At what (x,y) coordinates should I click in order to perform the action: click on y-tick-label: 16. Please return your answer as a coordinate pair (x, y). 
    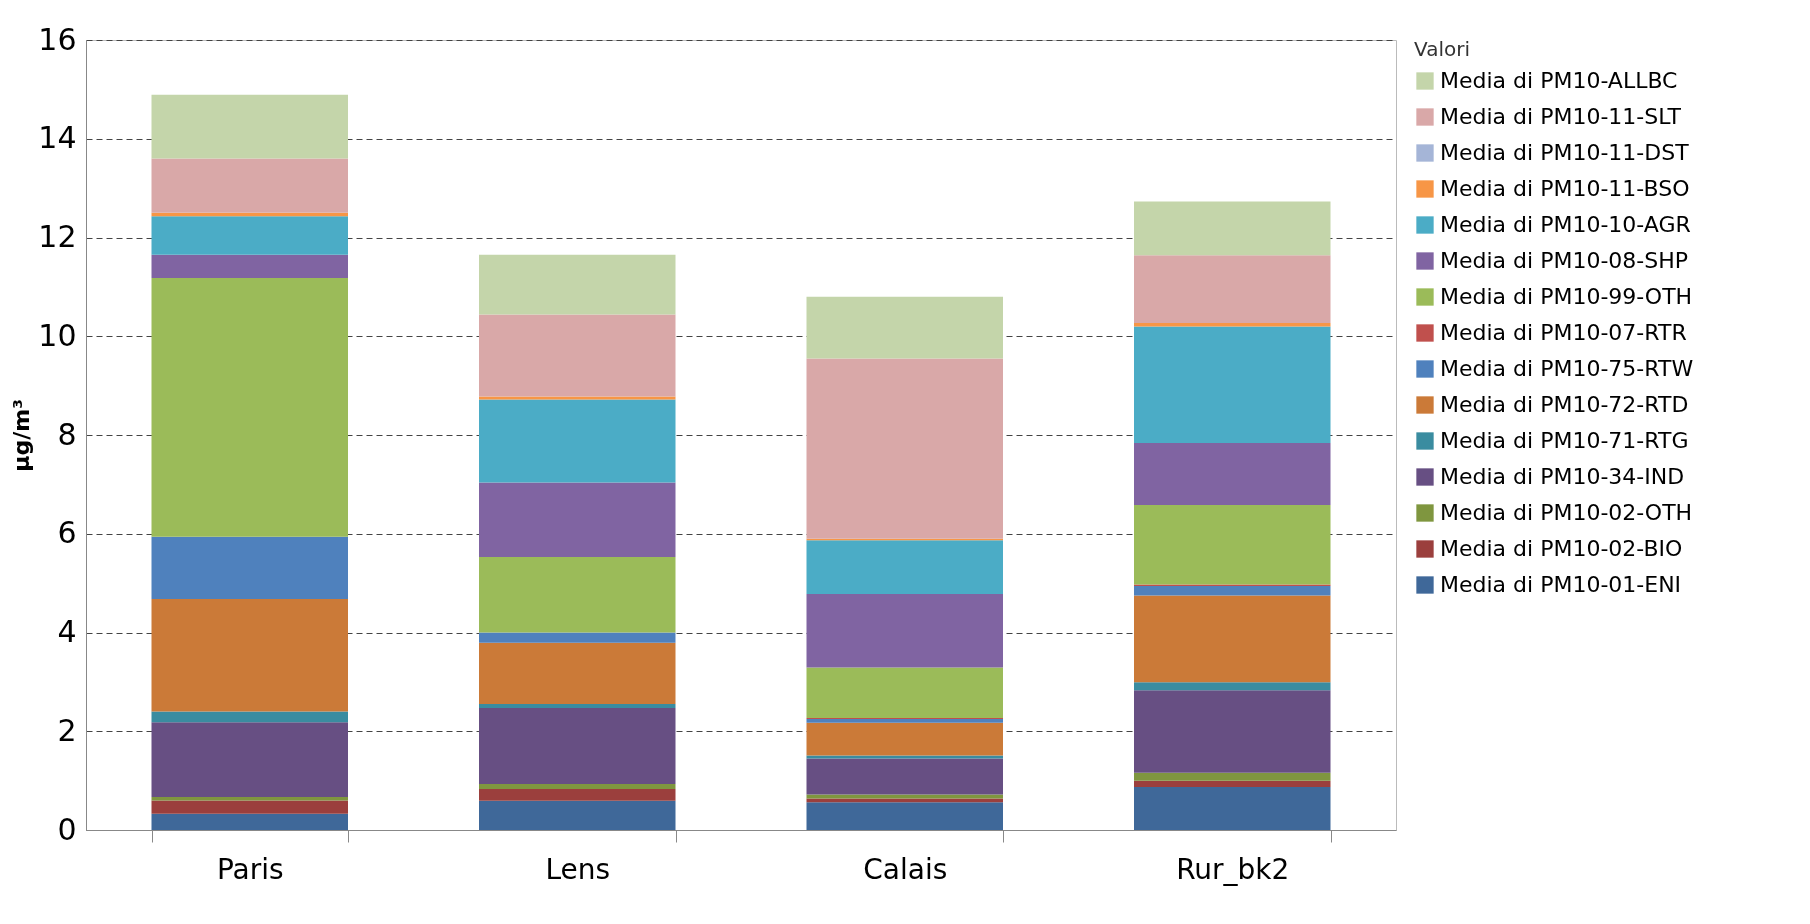
    Looking at the image, I should click on (57, 39).